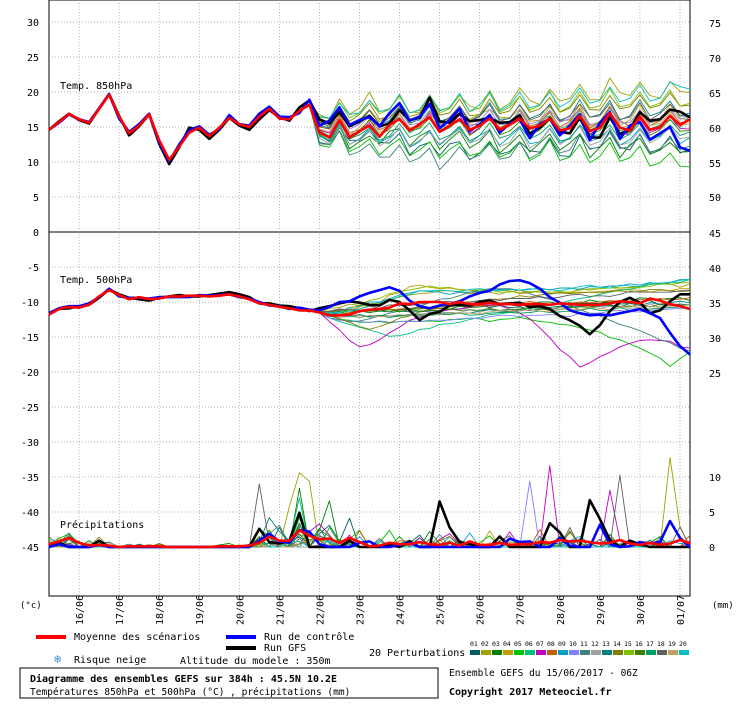 This screenshot has height=704, width=740. Describe the element at coordinates (715, 269) in the screenshot. I see `right-tick-label: 40` at that location.